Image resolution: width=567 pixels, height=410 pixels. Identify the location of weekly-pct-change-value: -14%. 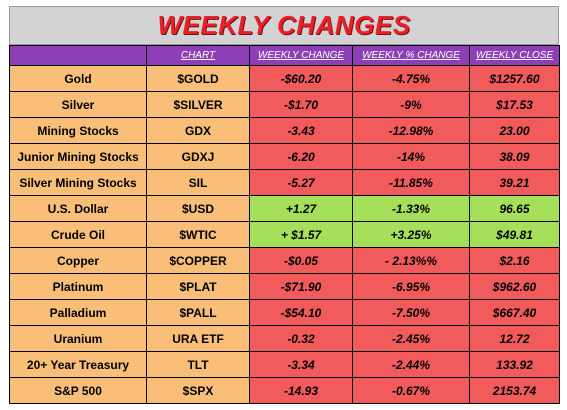
(411, 156).